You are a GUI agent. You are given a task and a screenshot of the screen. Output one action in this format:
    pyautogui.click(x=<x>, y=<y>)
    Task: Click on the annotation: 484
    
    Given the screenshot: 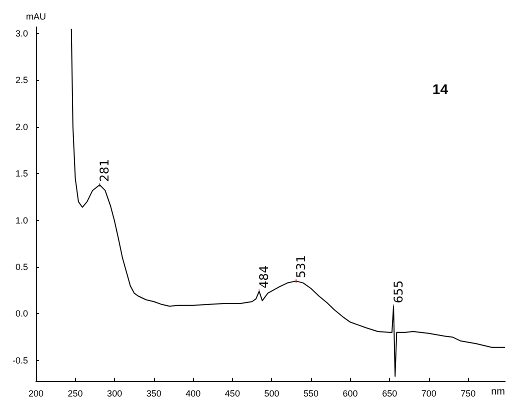 What is the action you would take?
    pyautogui.click(x=264, y=276)
    